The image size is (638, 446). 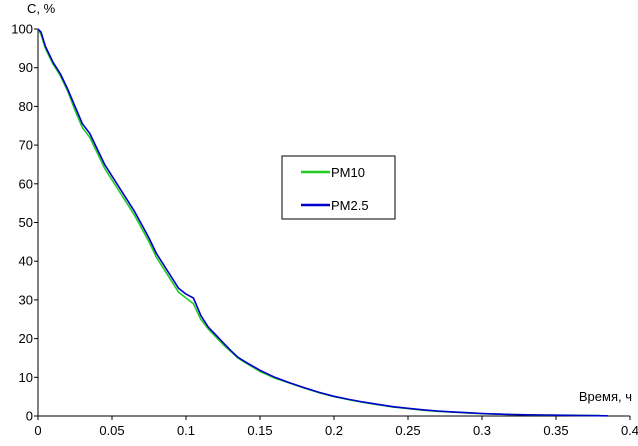 I want to click on x-tick-label: 0.35, so click(x=555, y=430).